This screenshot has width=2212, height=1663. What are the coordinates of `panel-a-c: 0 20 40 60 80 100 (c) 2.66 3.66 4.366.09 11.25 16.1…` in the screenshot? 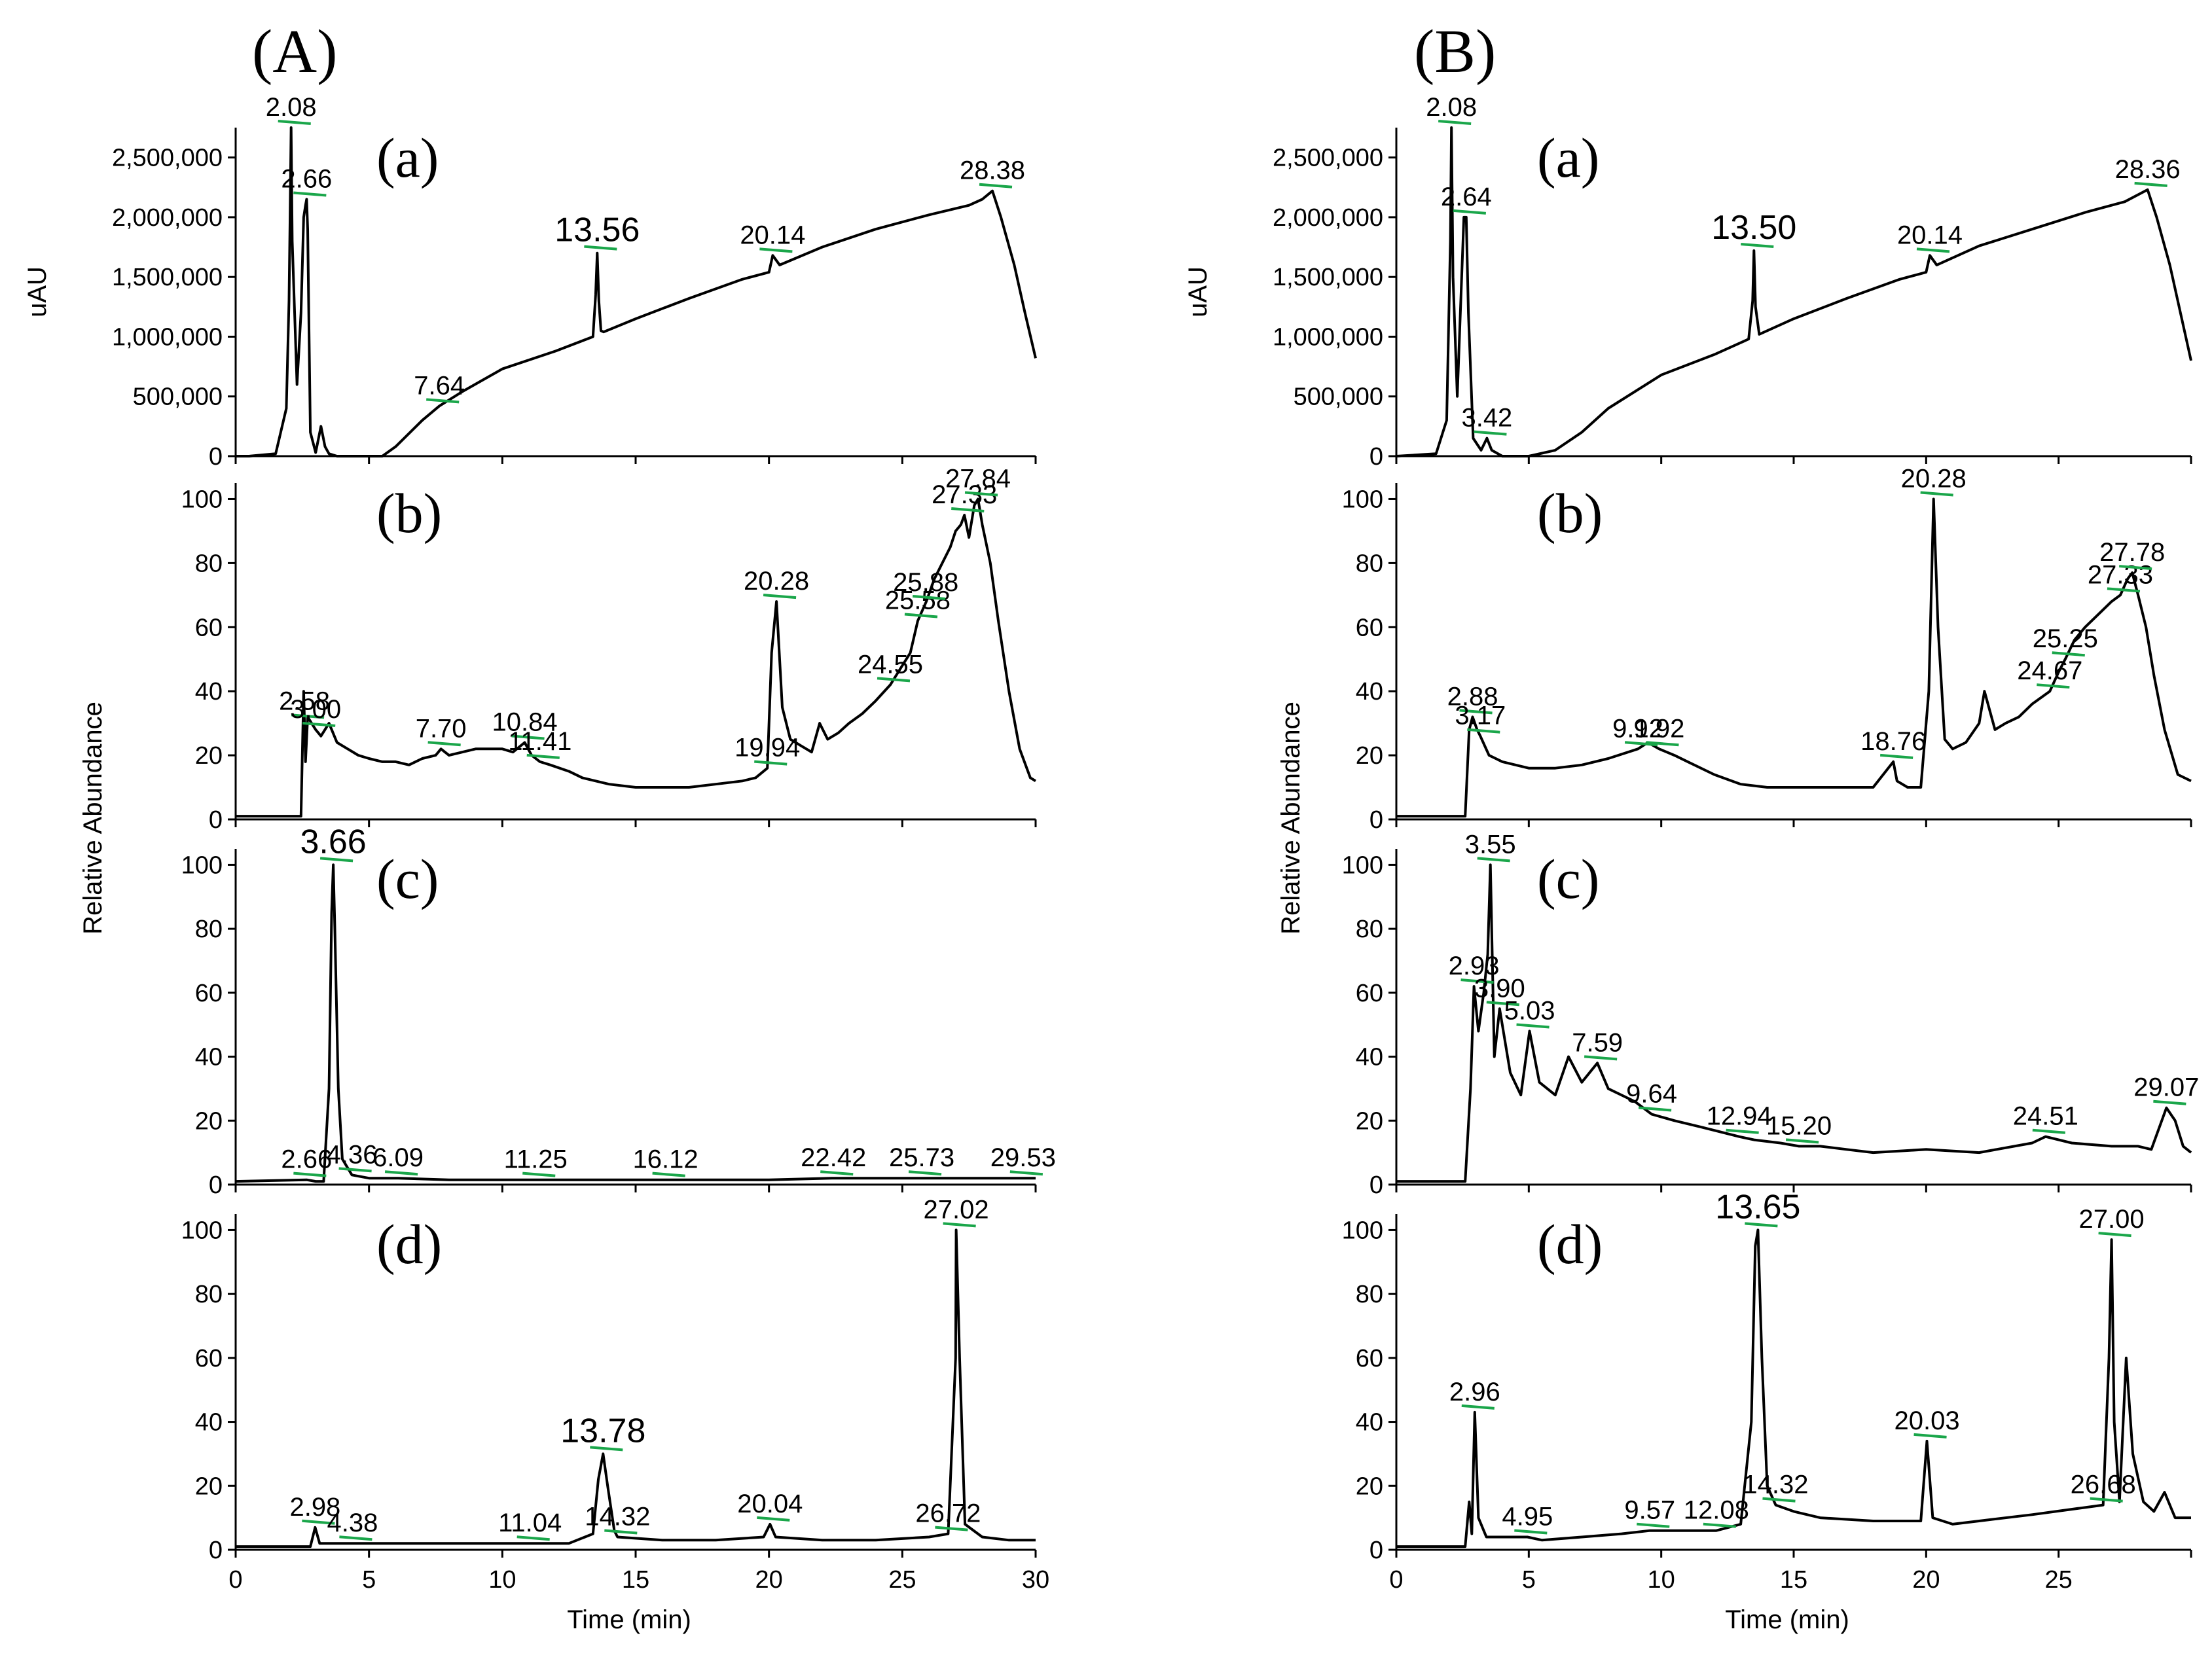 It's located at (618, 1011).